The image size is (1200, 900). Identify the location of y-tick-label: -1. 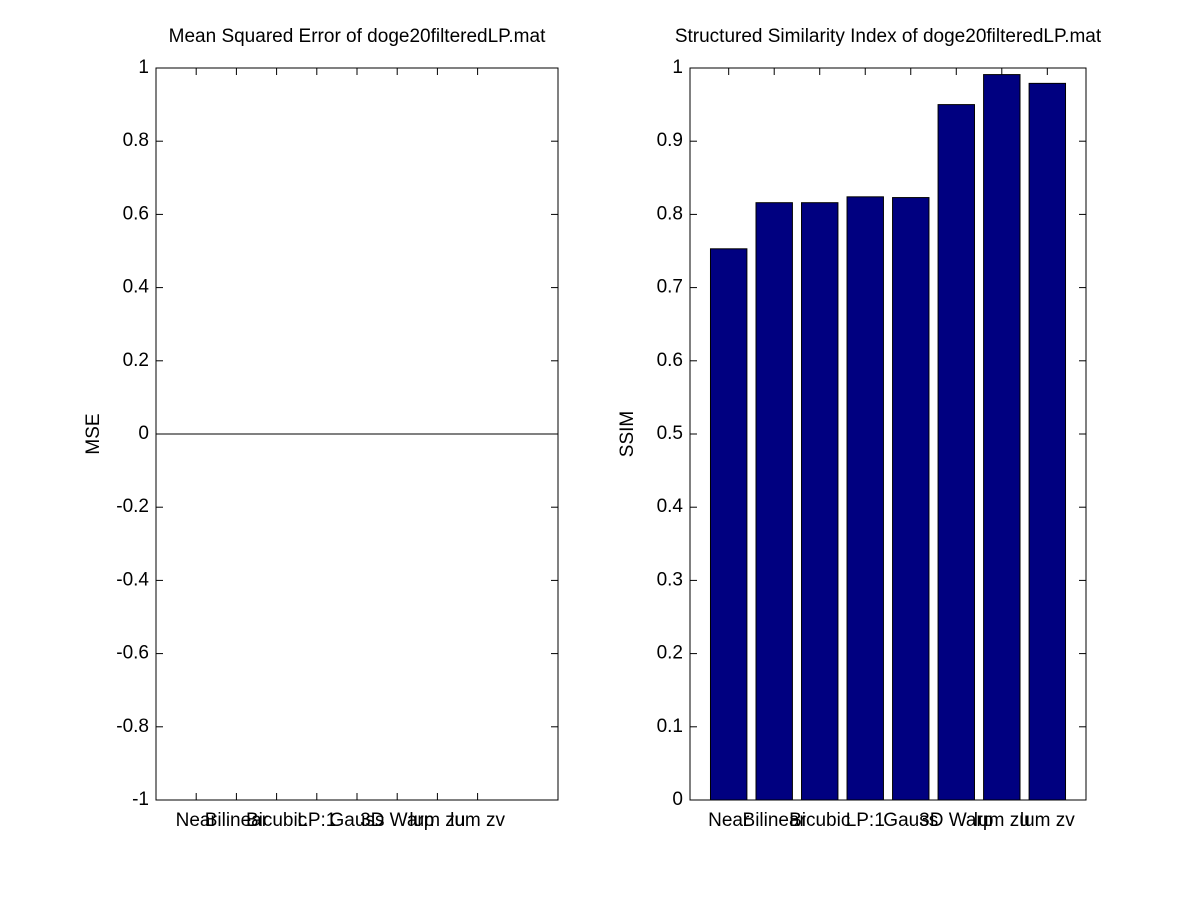
(140, 799).